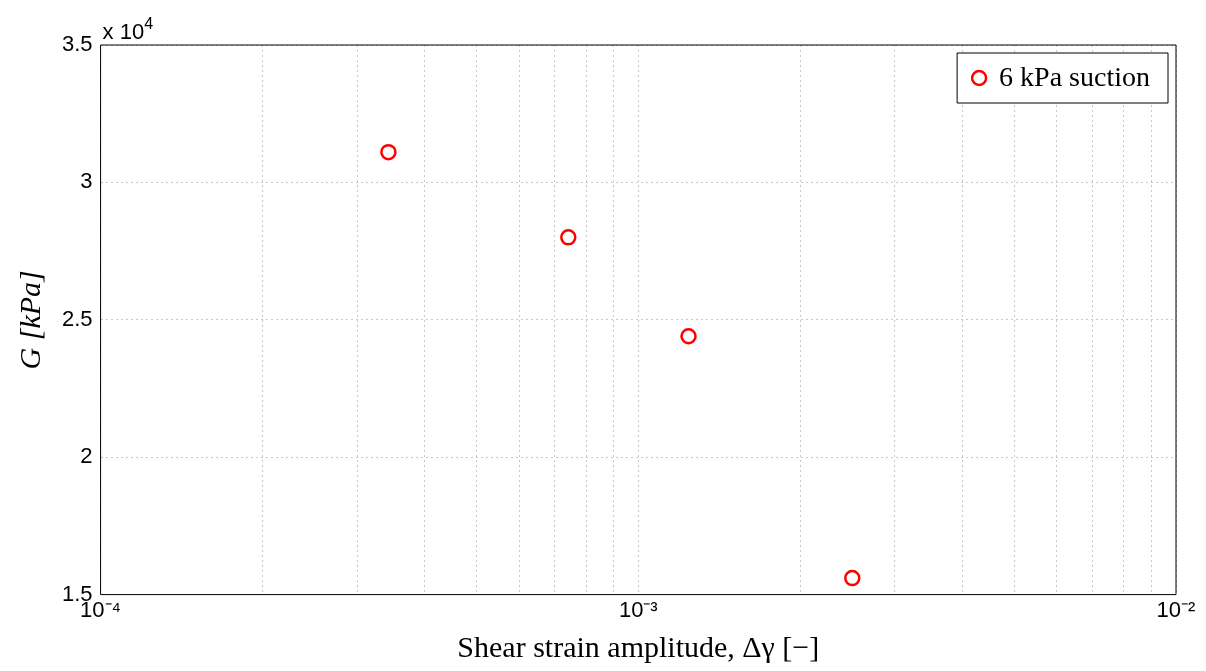 This screenshot has height=671, width=1206. Describe the element at coordinates (77, 318) in the screenshot. I see `y-tick-label: 2.5` at that location.